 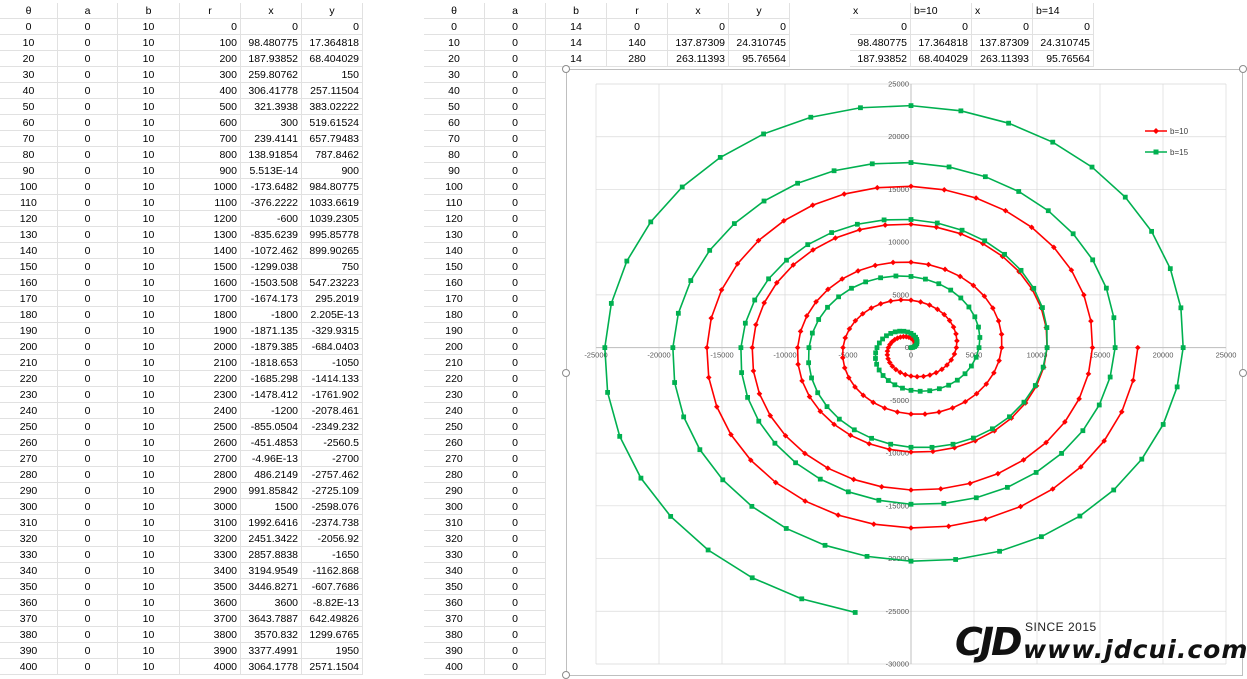 I want to click on data-cell: -1800, so click(x=271, y=315).